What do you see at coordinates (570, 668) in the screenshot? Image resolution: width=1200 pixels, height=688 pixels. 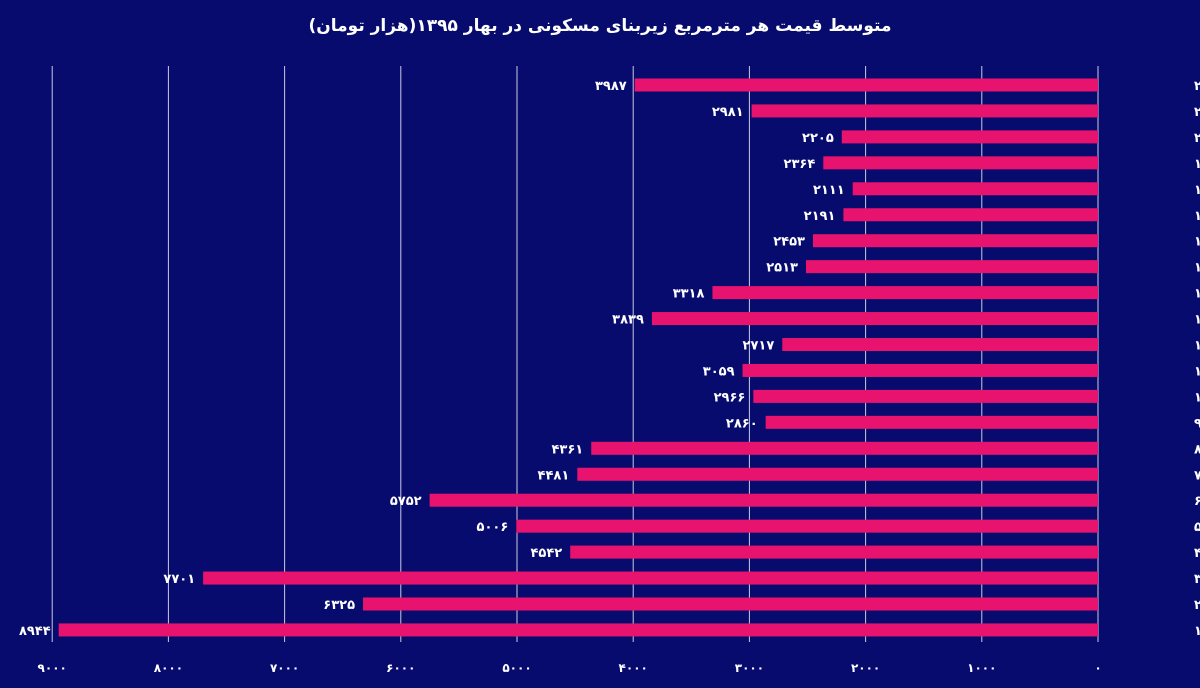 I see `x-axis-ticks: ۰ ۱۰۰۰ ۲۰۰۰ ۳۰۰۰ ۴۰۰۰ ۵۰۰۰ ۶۰۰۰ ۷۰۰۰ ۸۰۰۰ ۹۰۰۰` at bounding box center [570, 668].